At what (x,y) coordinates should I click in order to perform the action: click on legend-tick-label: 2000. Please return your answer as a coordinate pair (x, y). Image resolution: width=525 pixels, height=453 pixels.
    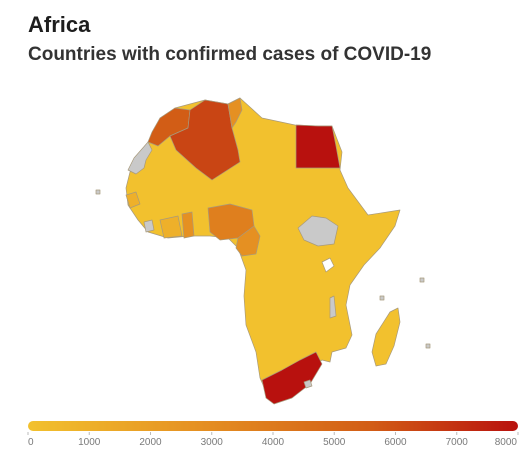
    Looking at the image, I should click on (150, 442).